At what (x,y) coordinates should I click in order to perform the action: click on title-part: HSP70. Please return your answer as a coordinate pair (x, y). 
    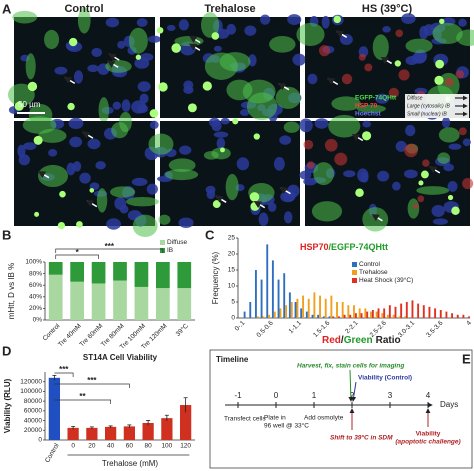
    Looking at the image, I should click on (314, 247).